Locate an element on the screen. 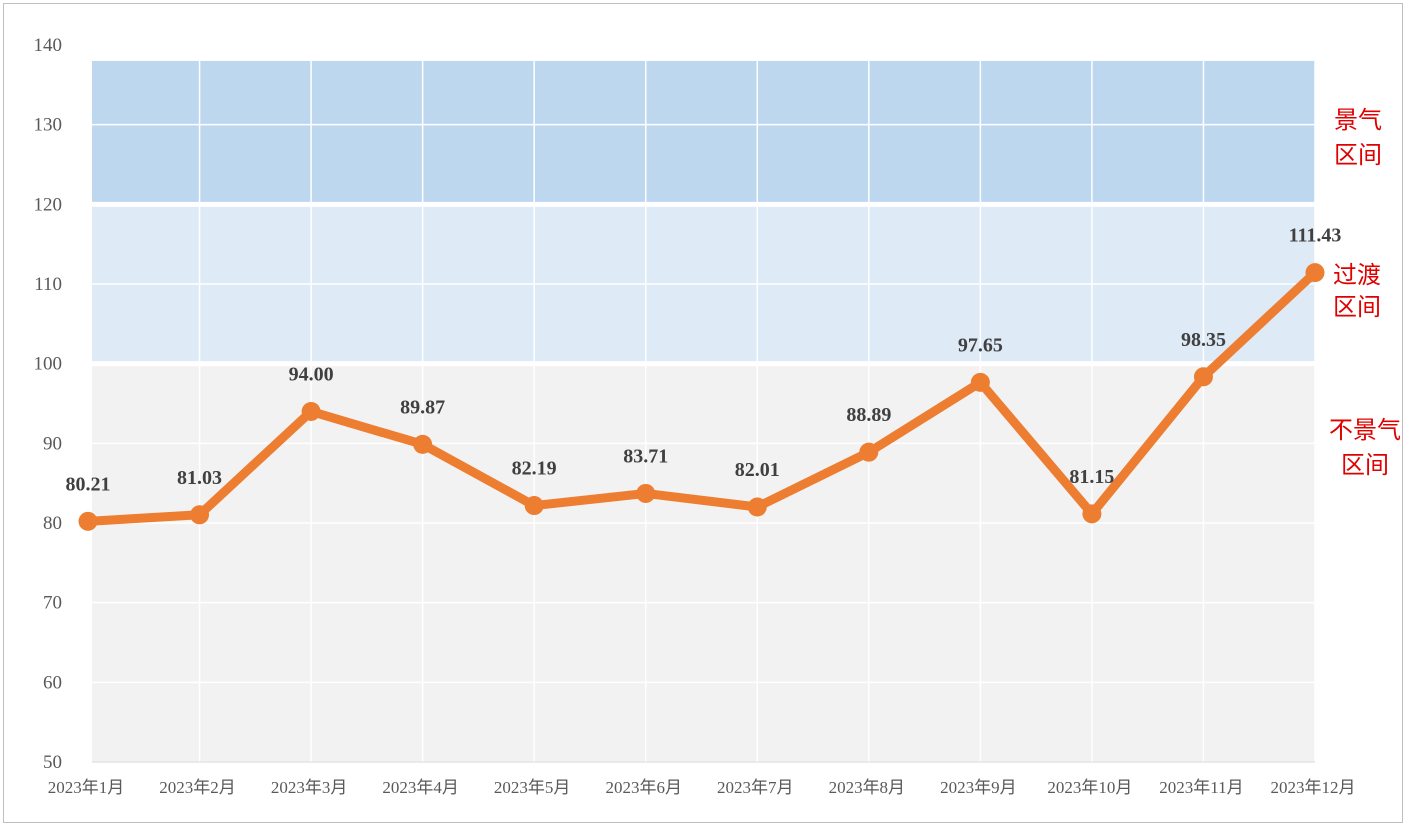  x-tick-label: 2023年6月 is located at coordinates (643, 787).